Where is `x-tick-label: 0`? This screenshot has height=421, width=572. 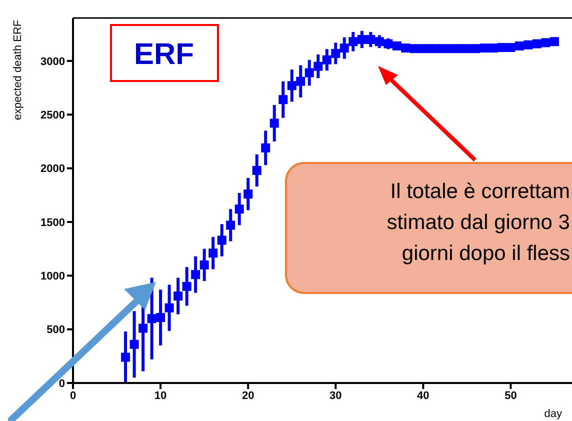
x-tick-label: 0 is located at coordinates (73, 396).